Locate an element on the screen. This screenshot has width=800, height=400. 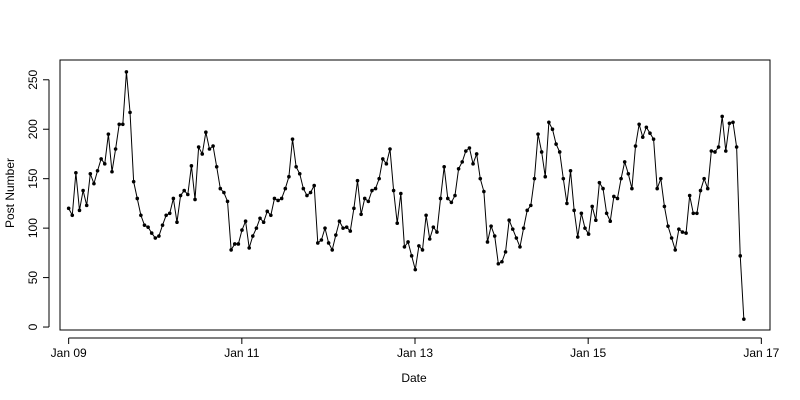
x-axis: Jan 09 Jan 11 Jan 13 Jan 15 Jan 17 is located at coordinates (415, 348).